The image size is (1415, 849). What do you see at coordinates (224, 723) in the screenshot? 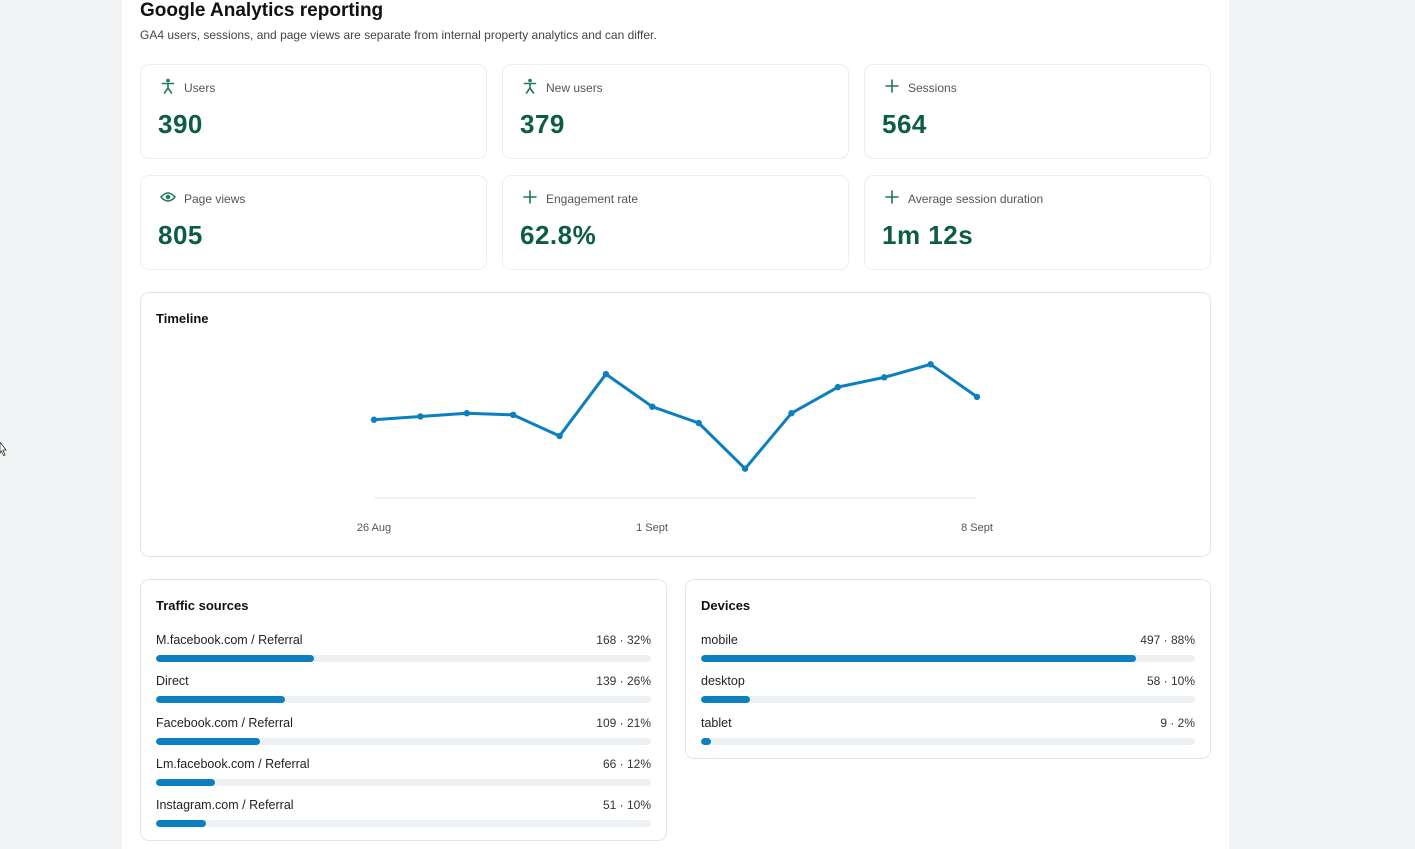
I see `source-label: Facebook.com / Referral` at bounding box center [224, 723].